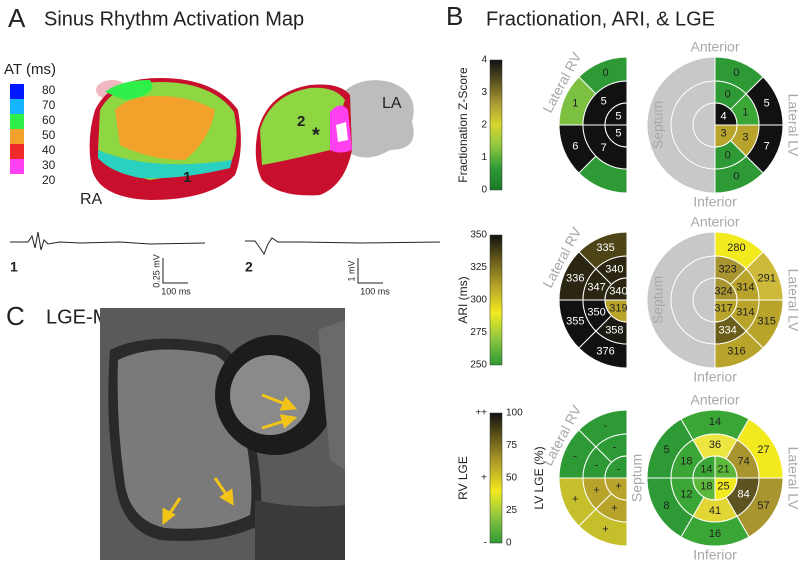 The height and width of the screenshot is (569, 800). Describe the element at coordinates (15, 316) in the screenshot. I see `panel-letter: C` at that location.